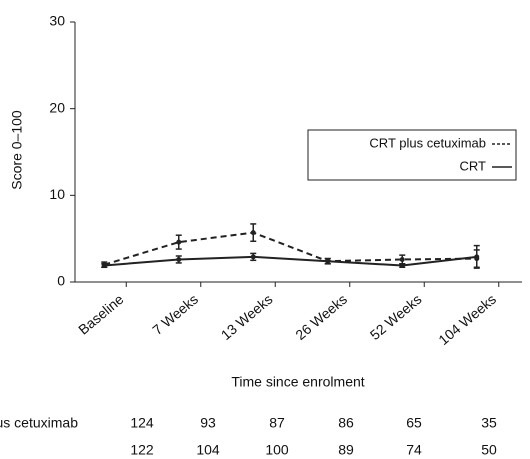  I want to click on x-tick-label: 26 Weeks, so click(321, 317).